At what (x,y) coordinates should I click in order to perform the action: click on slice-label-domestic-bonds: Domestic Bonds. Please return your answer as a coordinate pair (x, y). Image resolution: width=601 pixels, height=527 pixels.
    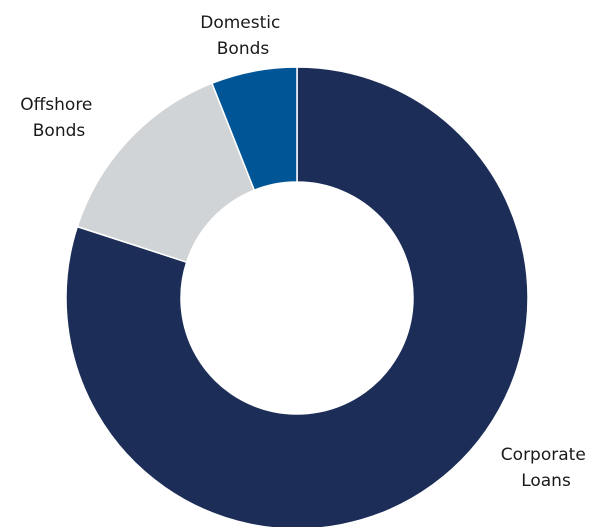
    Looking at the image, I should click on (243, 36).